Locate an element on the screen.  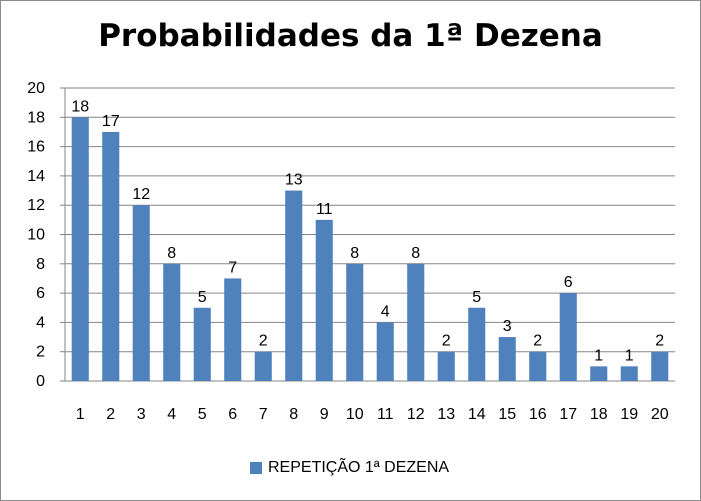
x-tick-label: 11 is located at coordinates (385, 414).